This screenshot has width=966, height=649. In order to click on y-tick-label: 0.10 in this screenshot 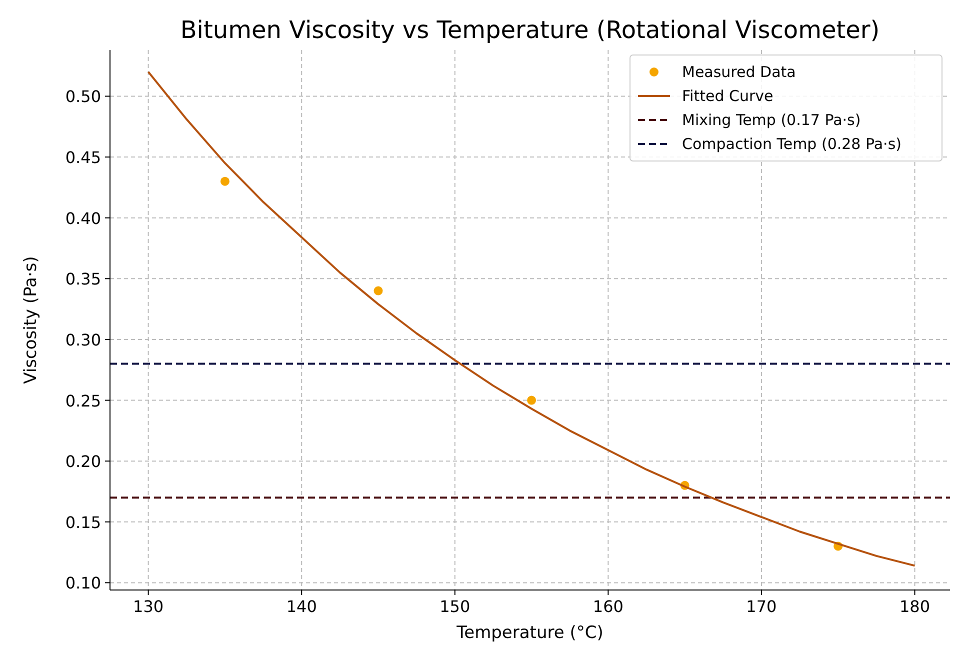, I will do `click(83, 583)`.